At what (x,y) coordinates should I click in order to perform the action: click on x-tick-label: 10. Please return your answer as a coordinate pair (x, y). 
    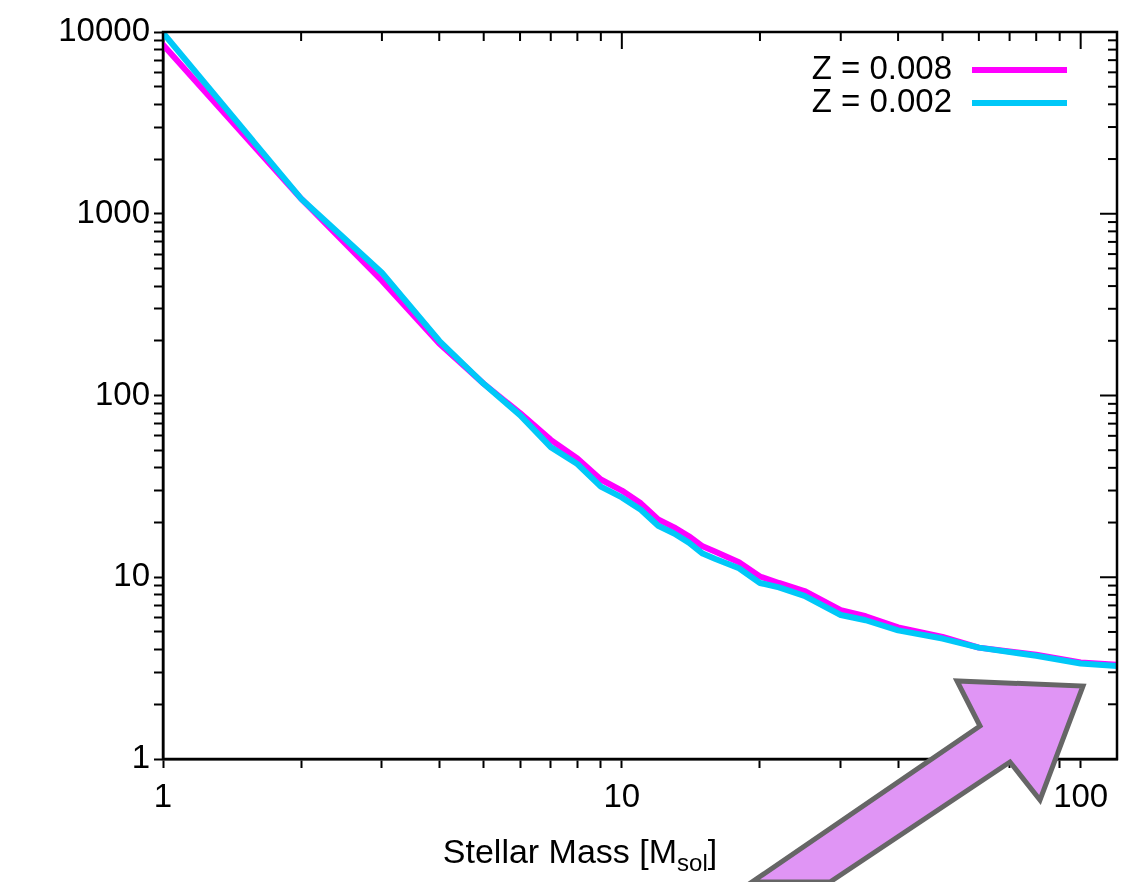
    Looking at the image, I should click on (622, 795).